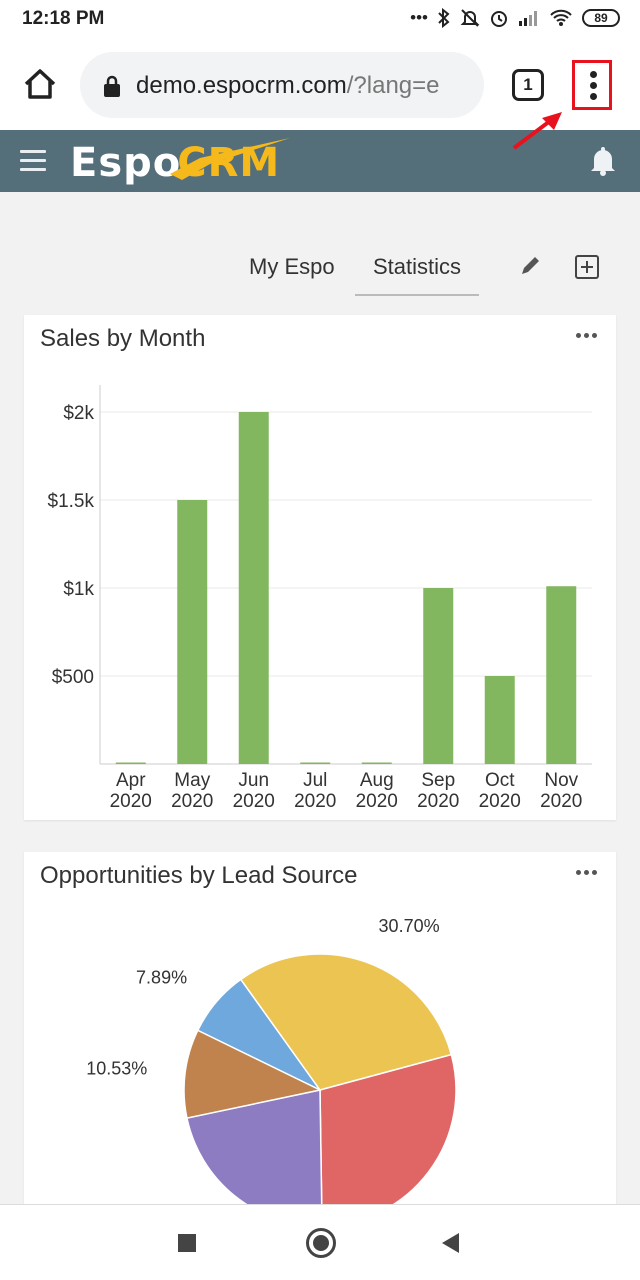 Image resolution: width=640 pixels, height=1280 pixels. Describe the element at coordinates (438, 780) in the screenshot. I see `x-tick-label: Sep` at that location.